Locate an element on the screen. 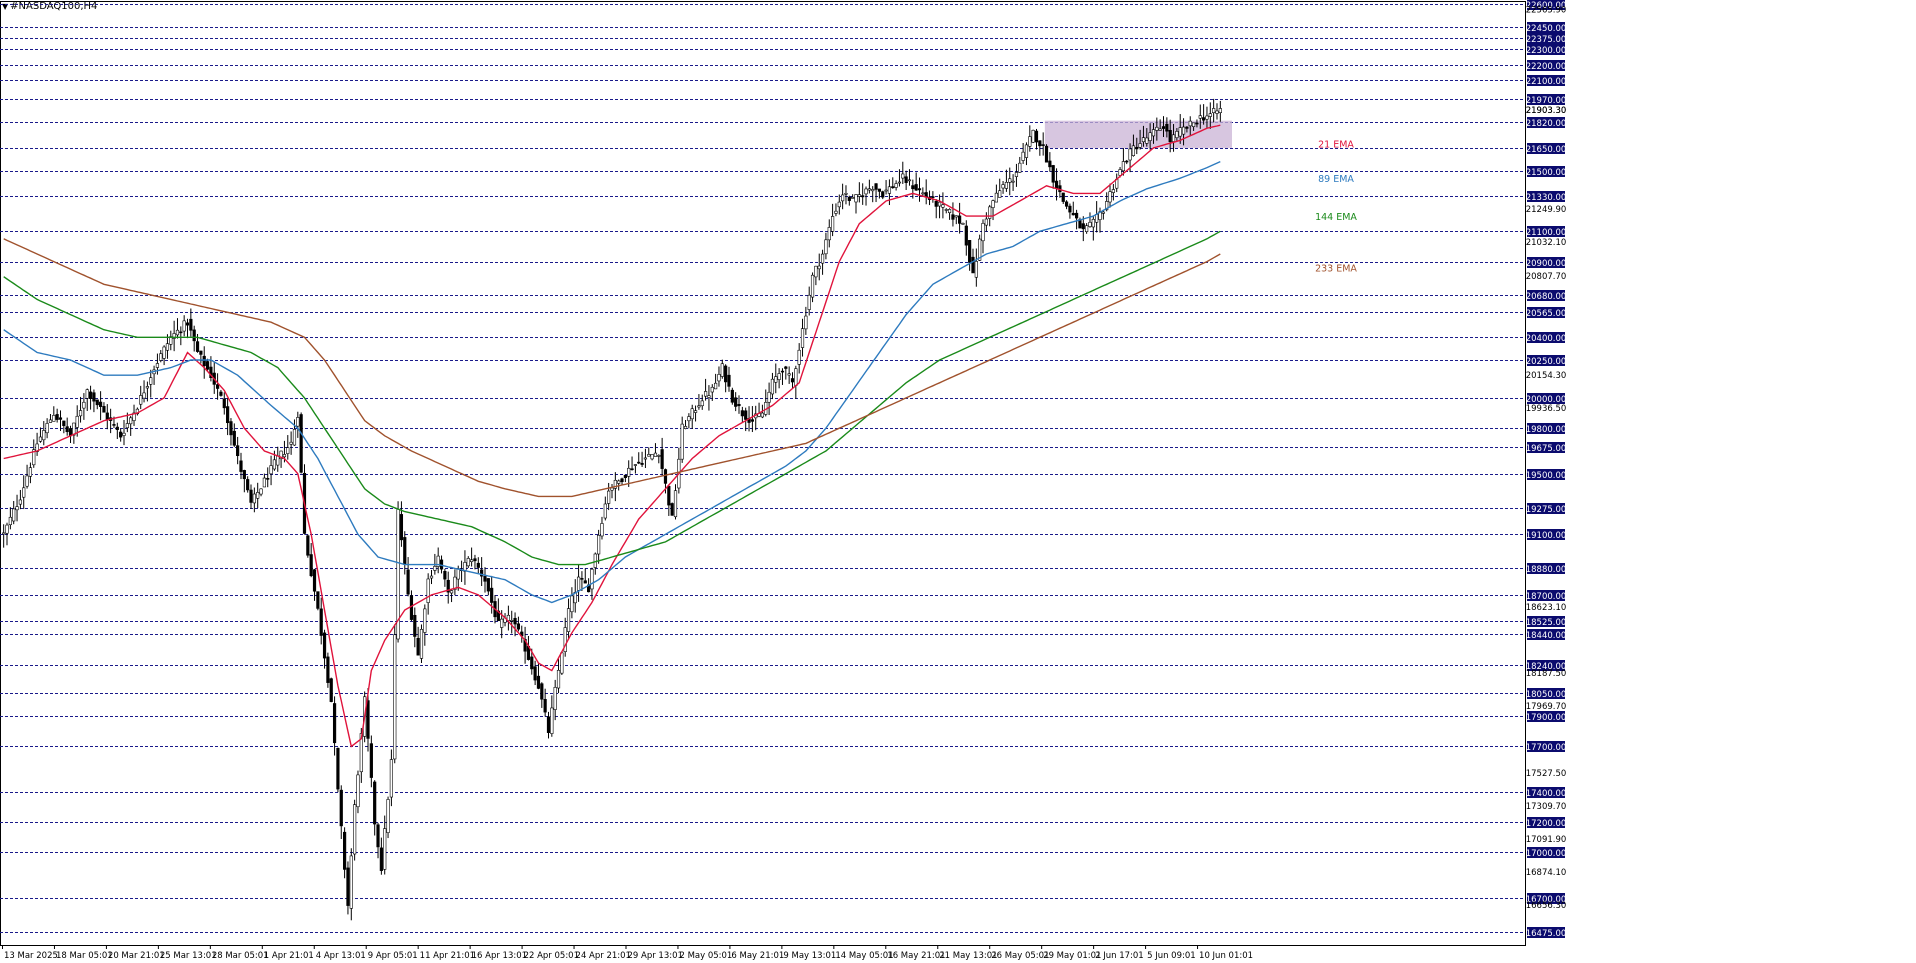  dropdown-triangle-icon: ▼ is located at coordinates (5, 6).